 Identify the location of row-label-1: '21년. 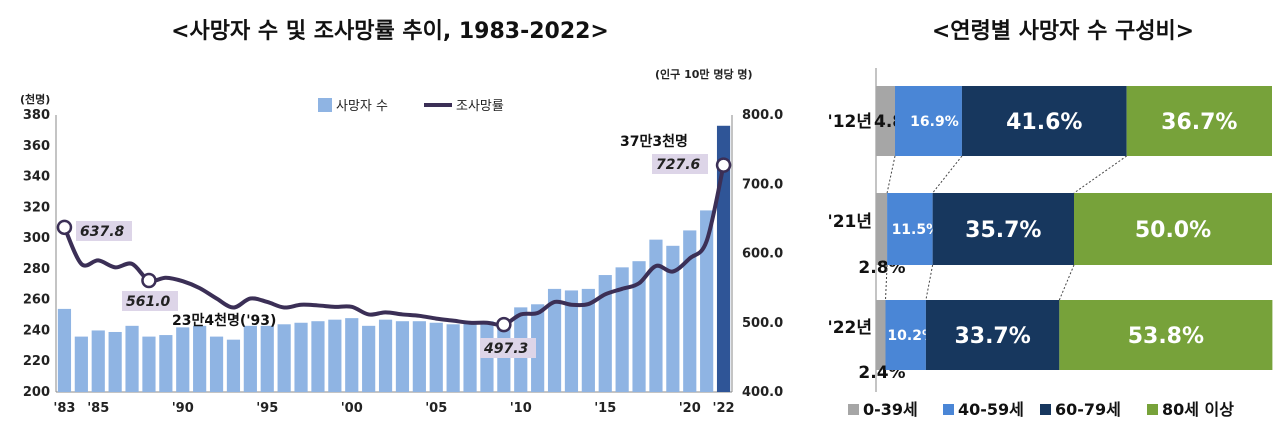
(849, 222).